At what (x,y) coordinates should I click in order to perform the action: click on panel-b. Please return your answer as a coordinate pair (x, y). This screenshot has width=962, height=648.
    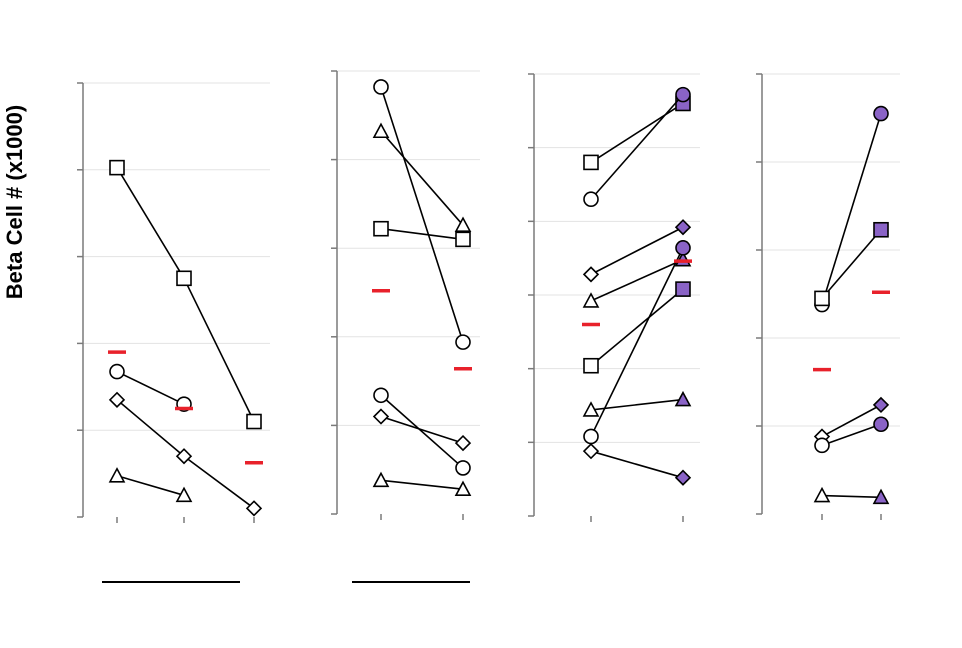
    Looking at the image, I should click on (405, 326).